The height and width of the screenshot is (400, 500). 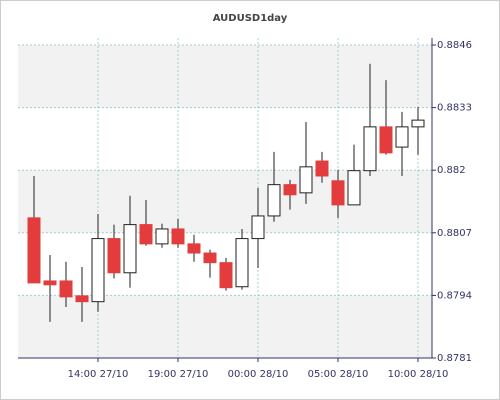 What do you see at coordinates (454, 45) in the screenshot?
I see `y-tick-label: 0.8846` at bounding box center [454, 45].